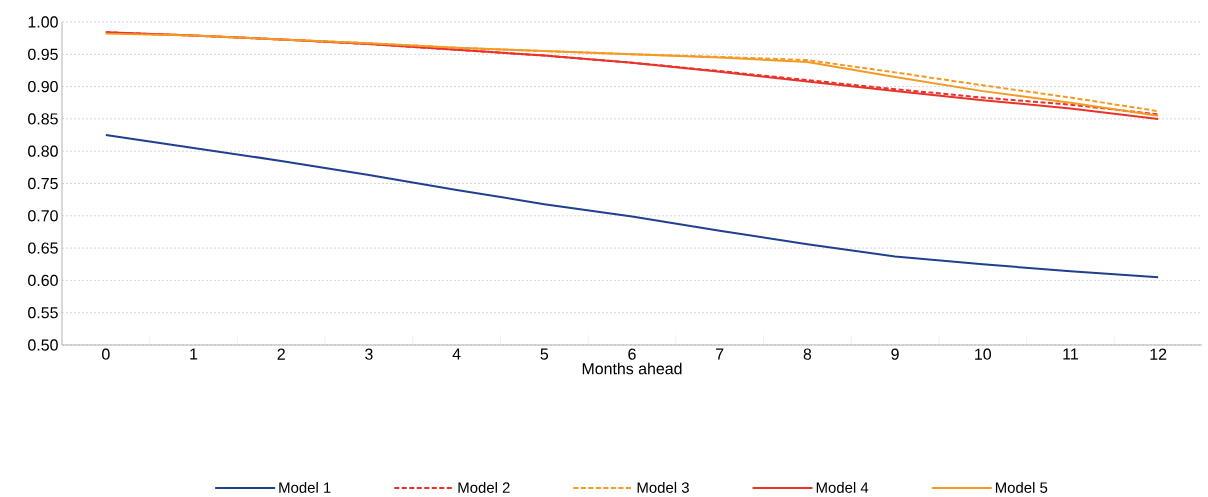 Image resolution: width=1208 pixels, height=497 pixels. Describe the element at coordinates (281, 354) in the screenshot. I see `x-tick-label: 2` at that location.